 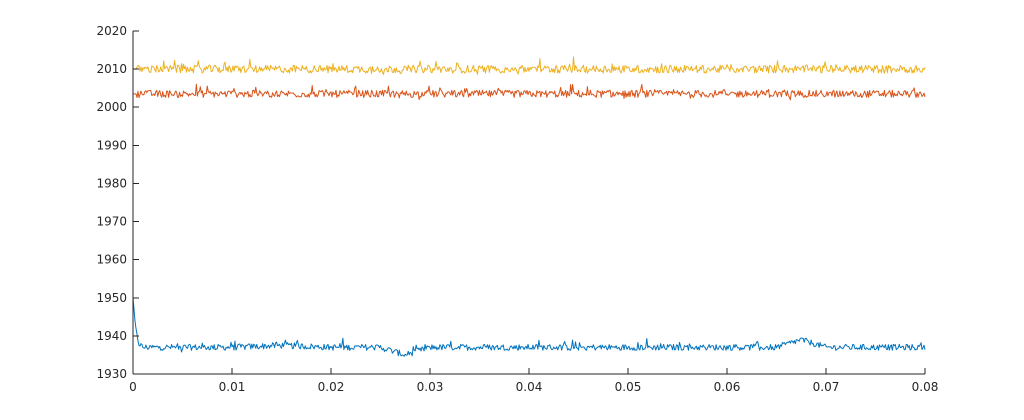 I want to click on x-ticks: 0 0.01 0.02 0.03 0.04 0.05 0.06 0.07 0.08, so click(x=533, y=381).